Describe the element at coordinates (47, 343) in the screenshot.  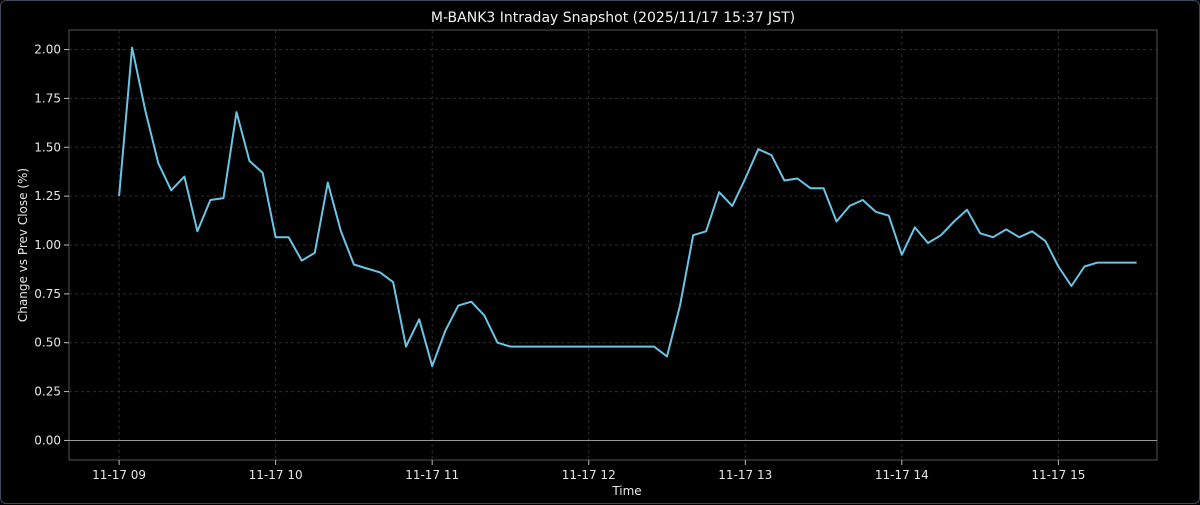
I see `y-tick-label: 0.50` at that location.